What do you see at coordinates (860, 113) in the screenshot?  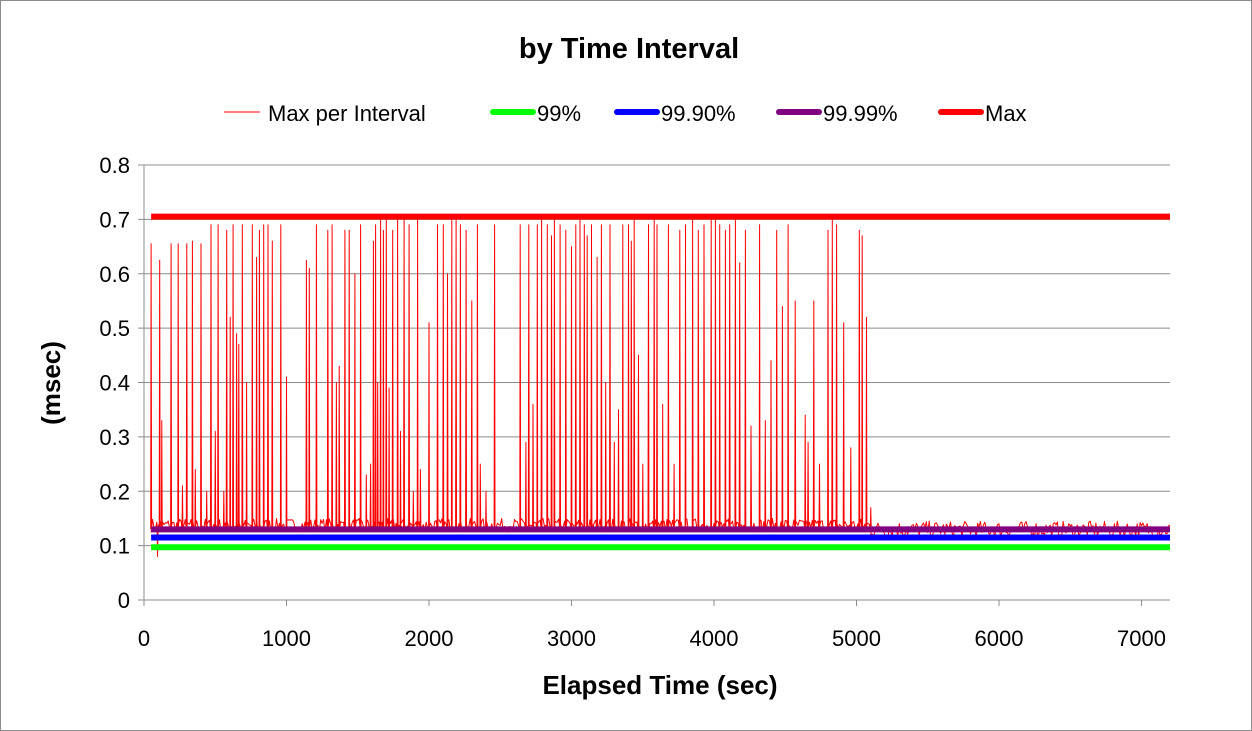 I see `legend-label-99-99: 99.99%` at bounding box center [860, 113].